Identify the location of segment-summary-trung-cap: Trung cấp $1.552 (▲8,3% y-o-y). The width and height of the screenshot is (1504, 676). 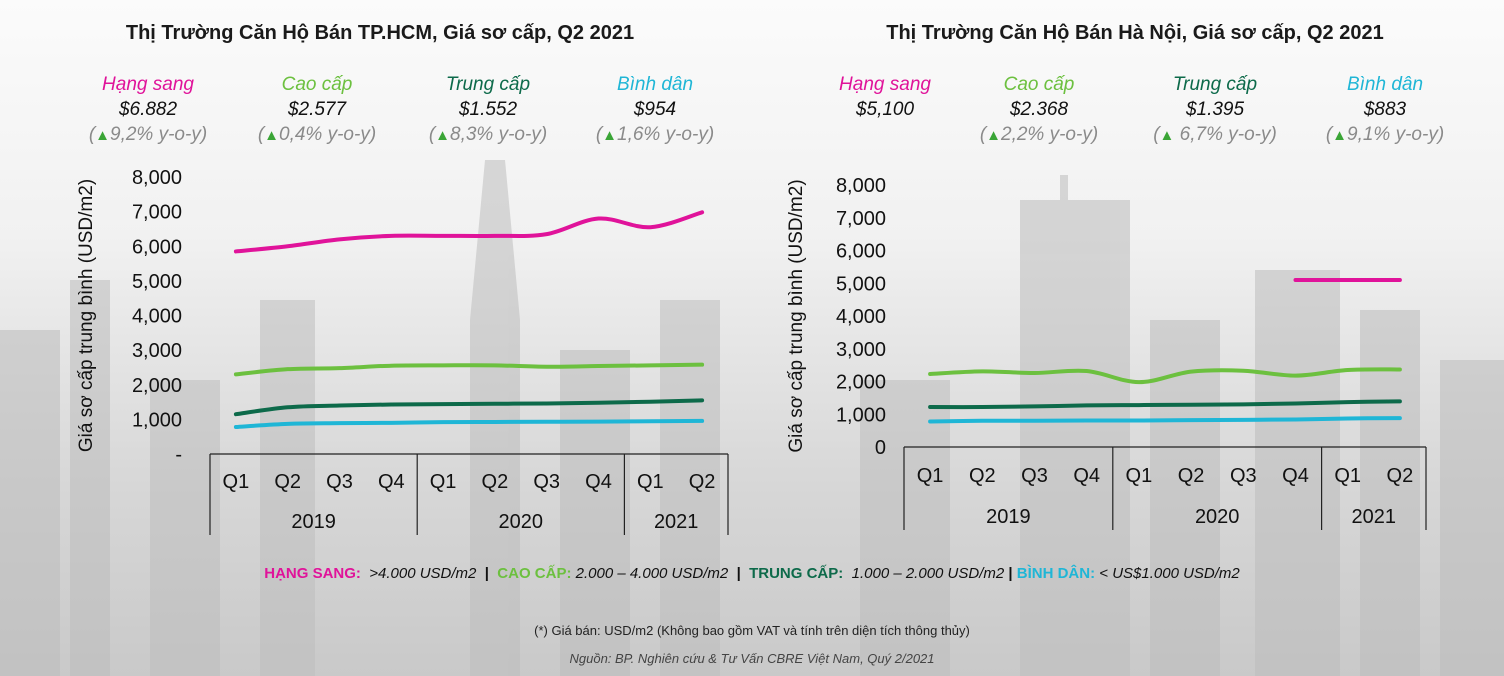
(488, 110).